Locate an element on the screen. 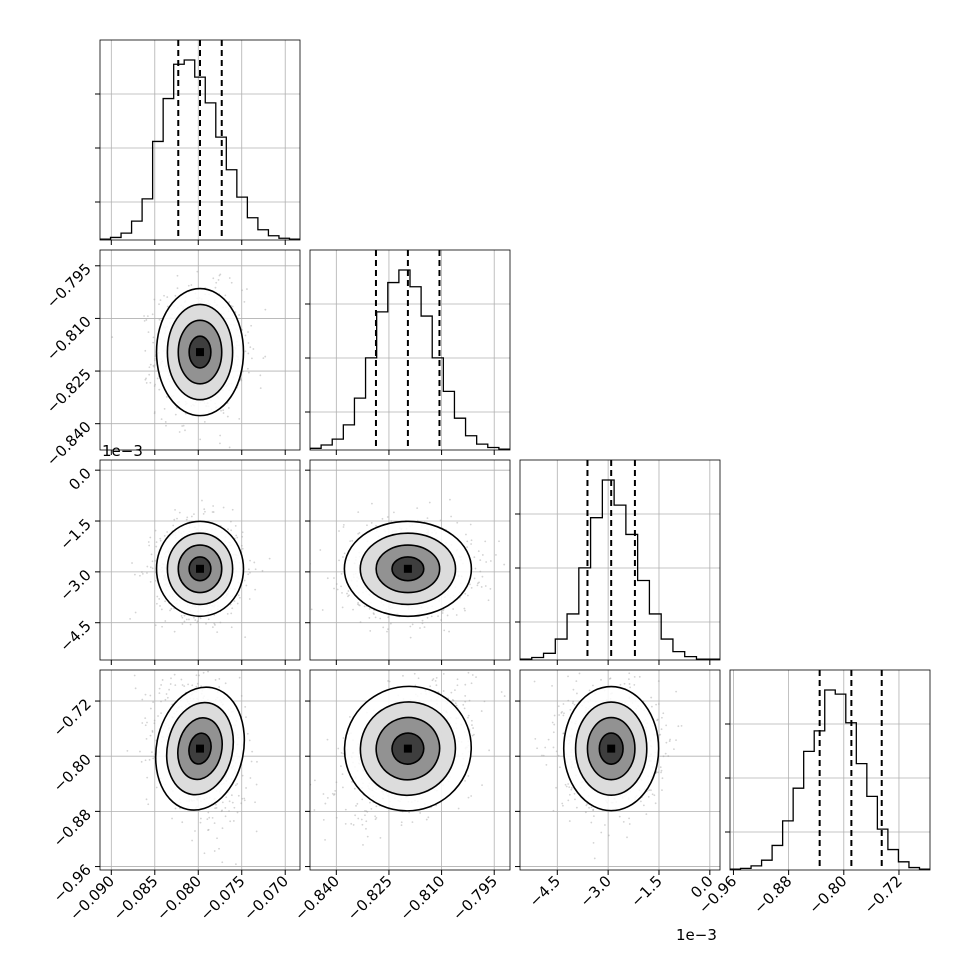 The image size is (970, 970). density-peak is located at coordinates (200, 352).